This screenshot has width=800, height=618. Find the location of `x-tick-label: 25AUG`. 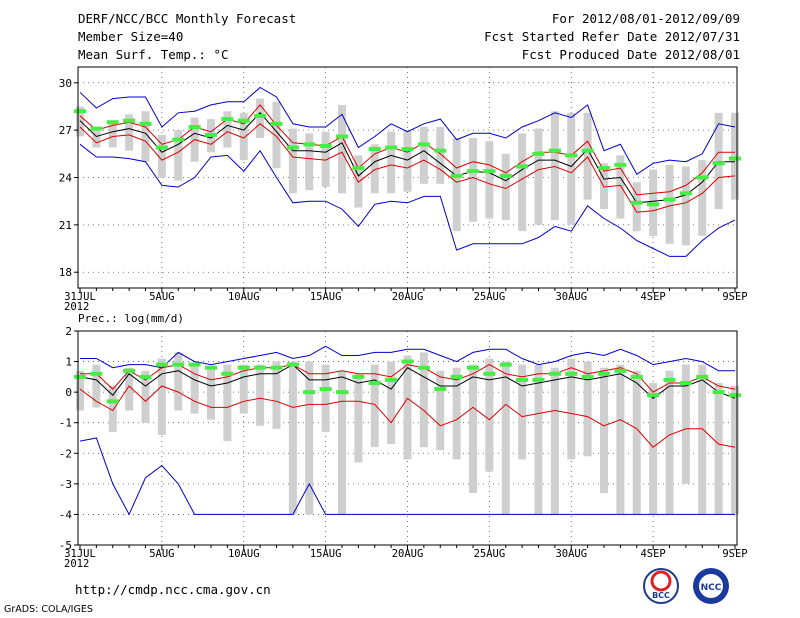

x-tick-label: 25AUG is located at coordinates (490, 297).